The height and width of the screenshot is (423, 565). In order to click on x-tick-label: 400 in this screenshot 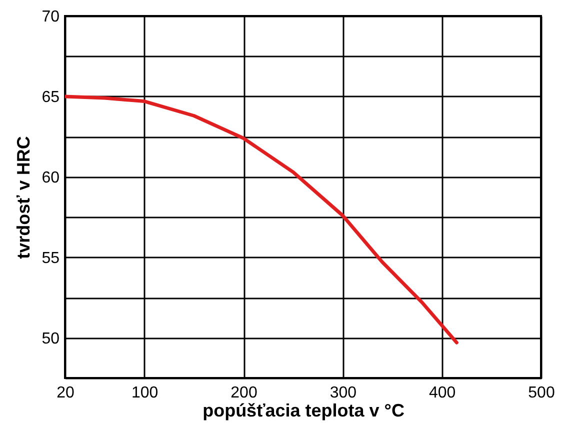, I will do `click(442, 393)`.